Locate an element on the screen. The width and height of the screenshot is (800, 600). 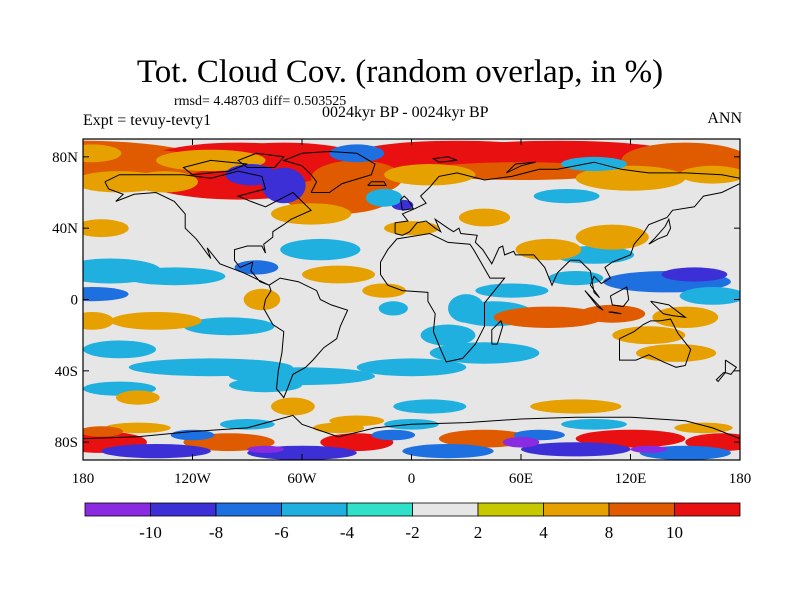
period-subtitle: 0024kyr BP - 0024kyr BP is located at coordinates (405, 112).